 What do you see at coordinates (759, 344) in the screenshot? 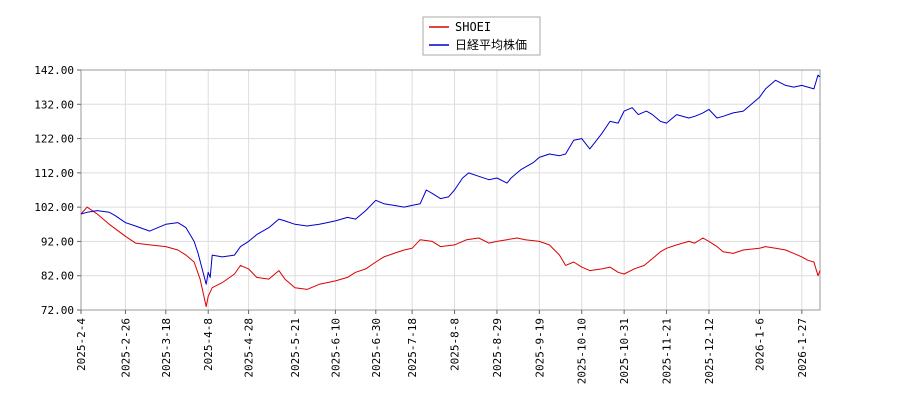
I see `x-tick-label: 2026-1-6` at bounding box center [759, 344].